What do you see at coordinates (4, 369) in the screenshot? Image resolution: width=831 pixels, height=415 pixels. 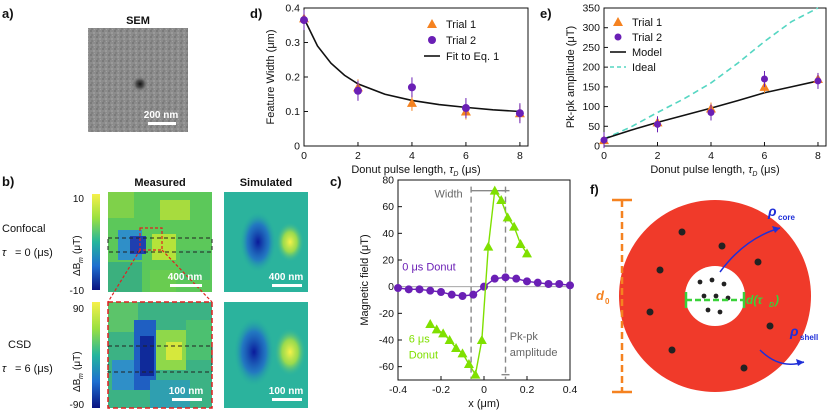 I see `row2-tau-symbol: τ` at bounding box center [4, 369].